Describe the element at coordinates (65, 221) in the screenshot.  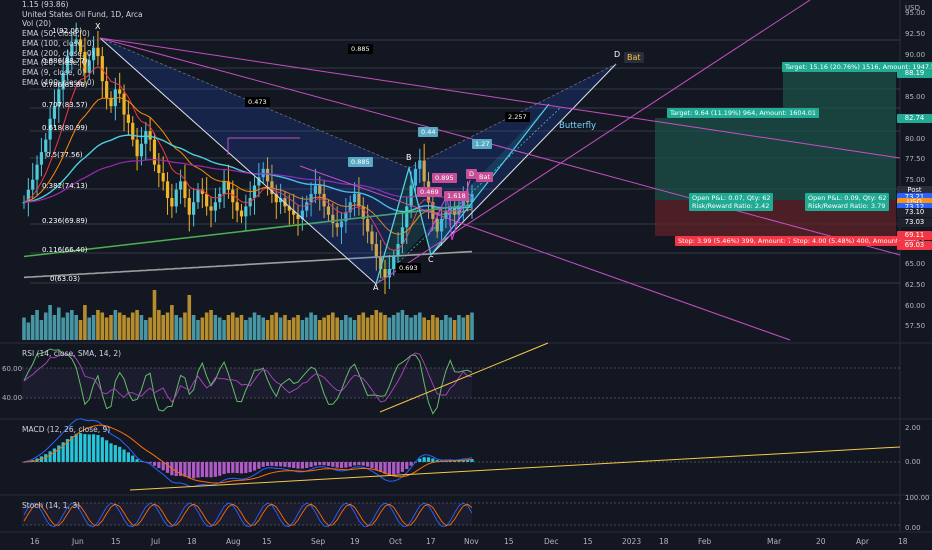
I see `fib-label-0236: 0.236(69.89)` at that location.